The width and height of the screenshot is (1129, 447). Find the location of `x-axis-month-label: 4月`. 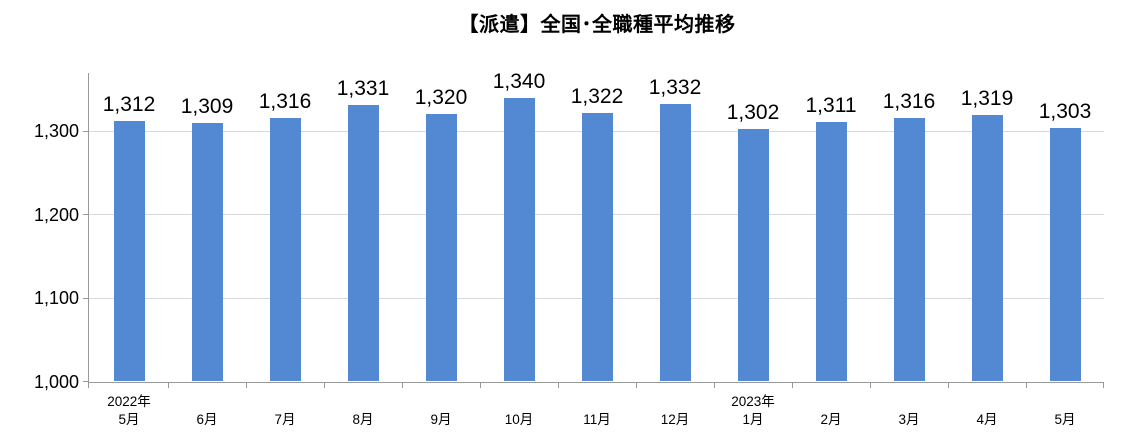

x-axis-month-label: 4月 is located at coordinates (987, 419).